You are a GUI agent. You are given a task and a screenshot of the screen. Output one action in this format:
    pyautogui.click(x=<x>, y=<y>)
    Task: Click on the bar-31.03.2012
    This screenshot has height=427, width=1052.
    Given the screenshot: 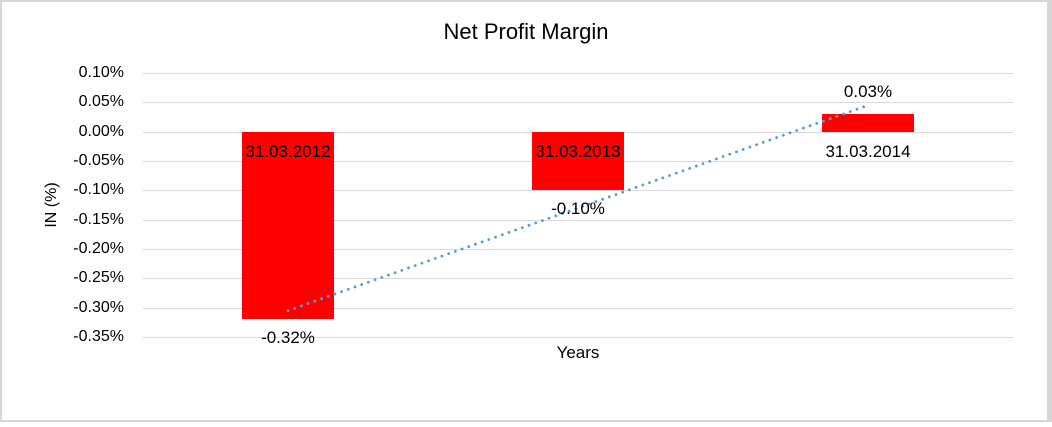 What is the action you would take?
    pyautogui.click(x=288, y=225)
    